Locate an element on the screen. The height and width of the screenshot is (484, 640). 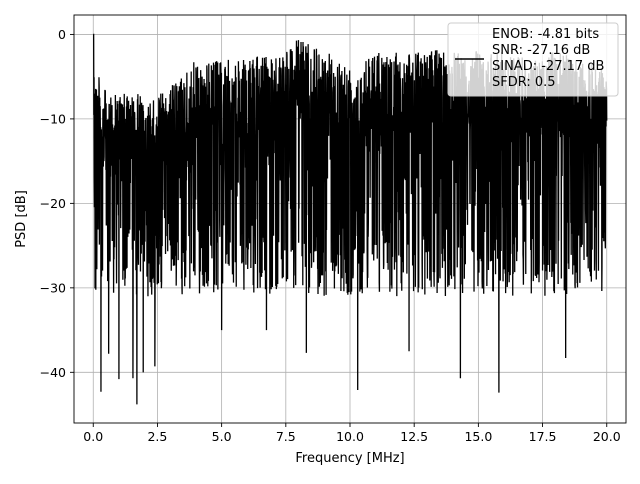
x-tick-label: 15.0 is located at coordinates (478, 436).